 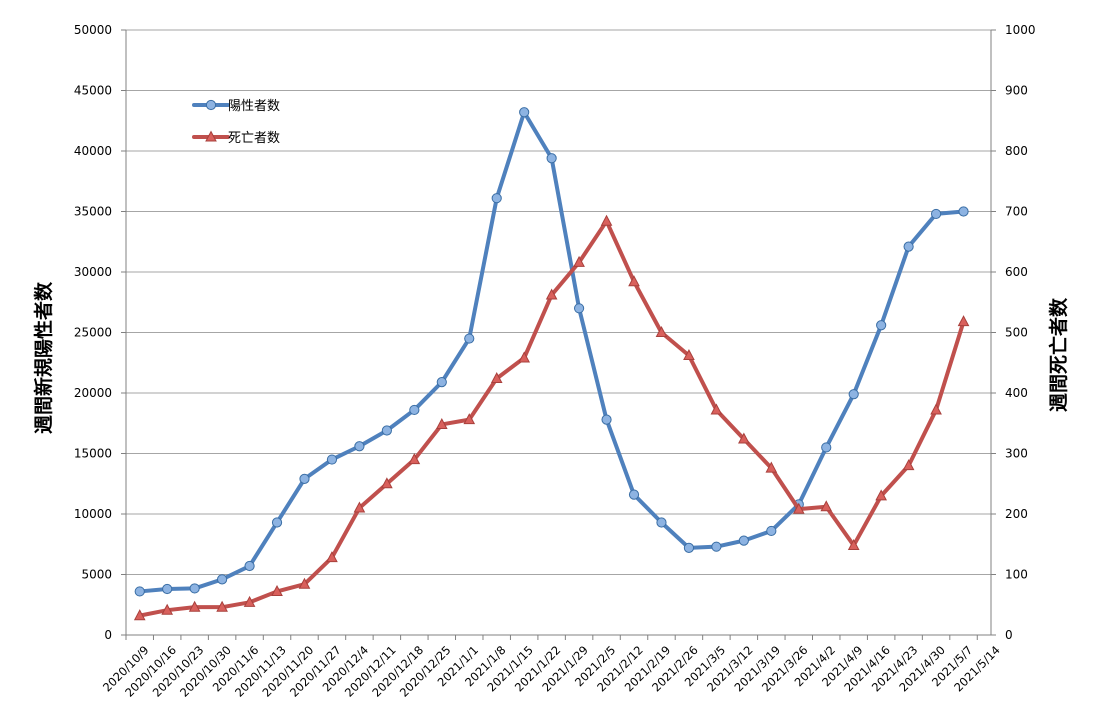 I want to click on y-tick-label: 40000, so click(x=93, y=151).